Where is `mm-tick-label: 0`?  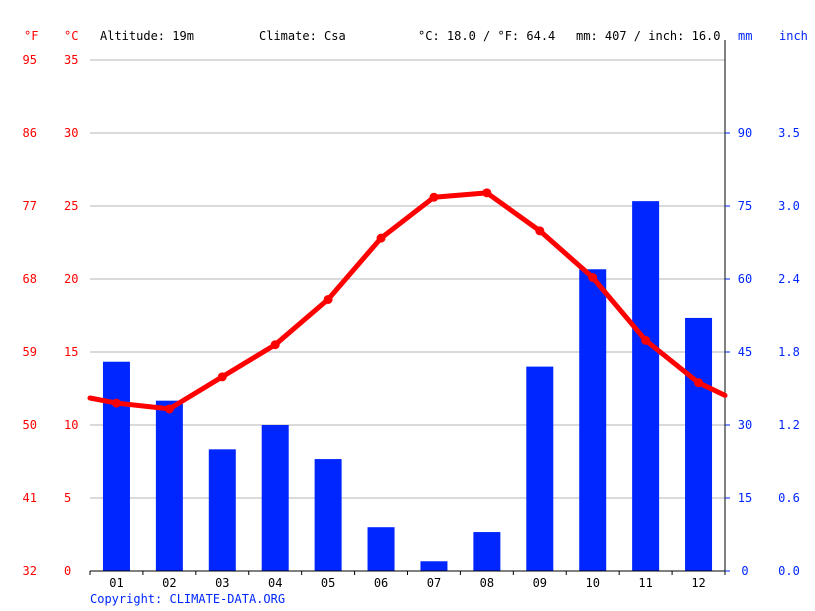
mm-tick-label: 0 is located at coordinates (744, 571).